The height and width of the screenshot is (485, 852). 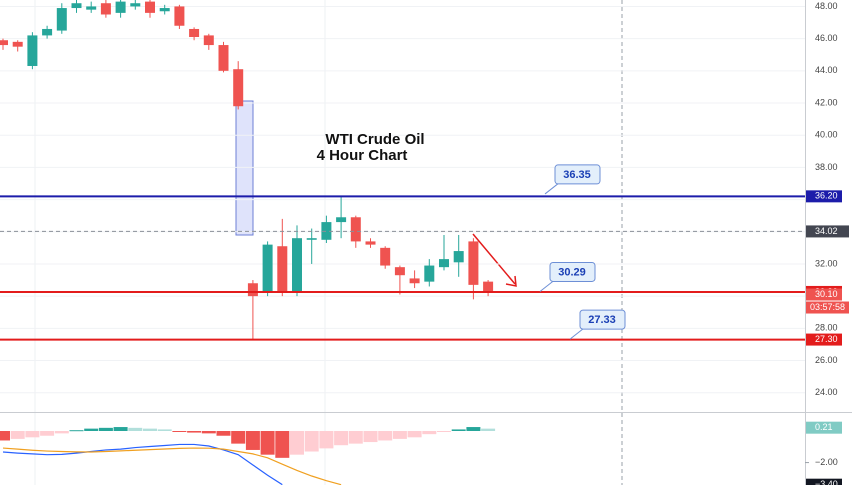 I want to click on arrow-head, so click(x=511, y=281).